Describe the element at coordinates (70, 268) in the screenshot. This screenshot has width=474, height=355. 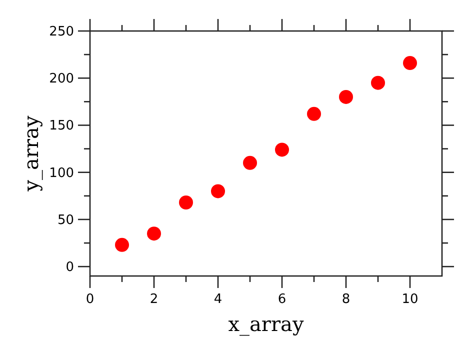
I see `y-tick-label: 0` at that location.